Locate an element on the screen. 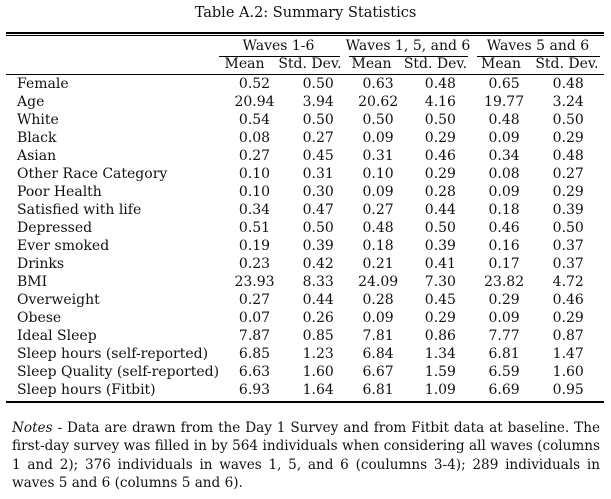 This screenshot has width=611, height=499. cell: 0.86 is located at coordinates (440, 336).